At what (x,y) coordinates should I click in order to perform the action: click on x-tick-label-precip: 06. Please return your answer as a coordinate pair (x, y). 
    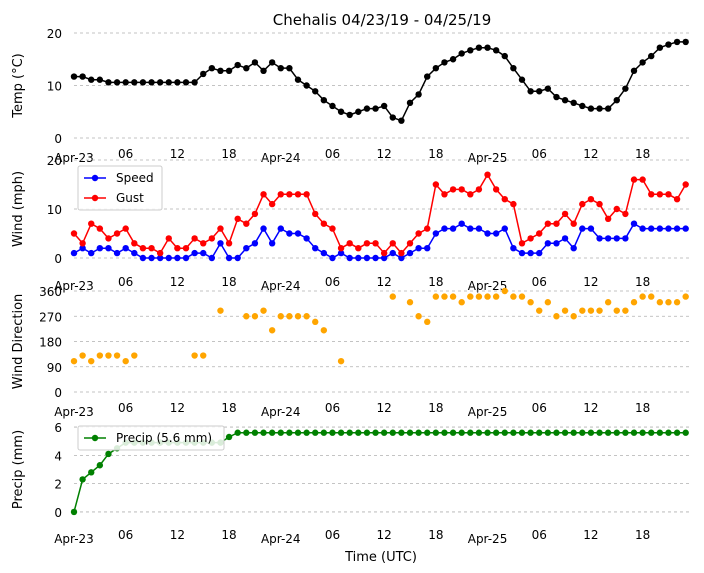
    Looking at the image, I should click on (332, 535).